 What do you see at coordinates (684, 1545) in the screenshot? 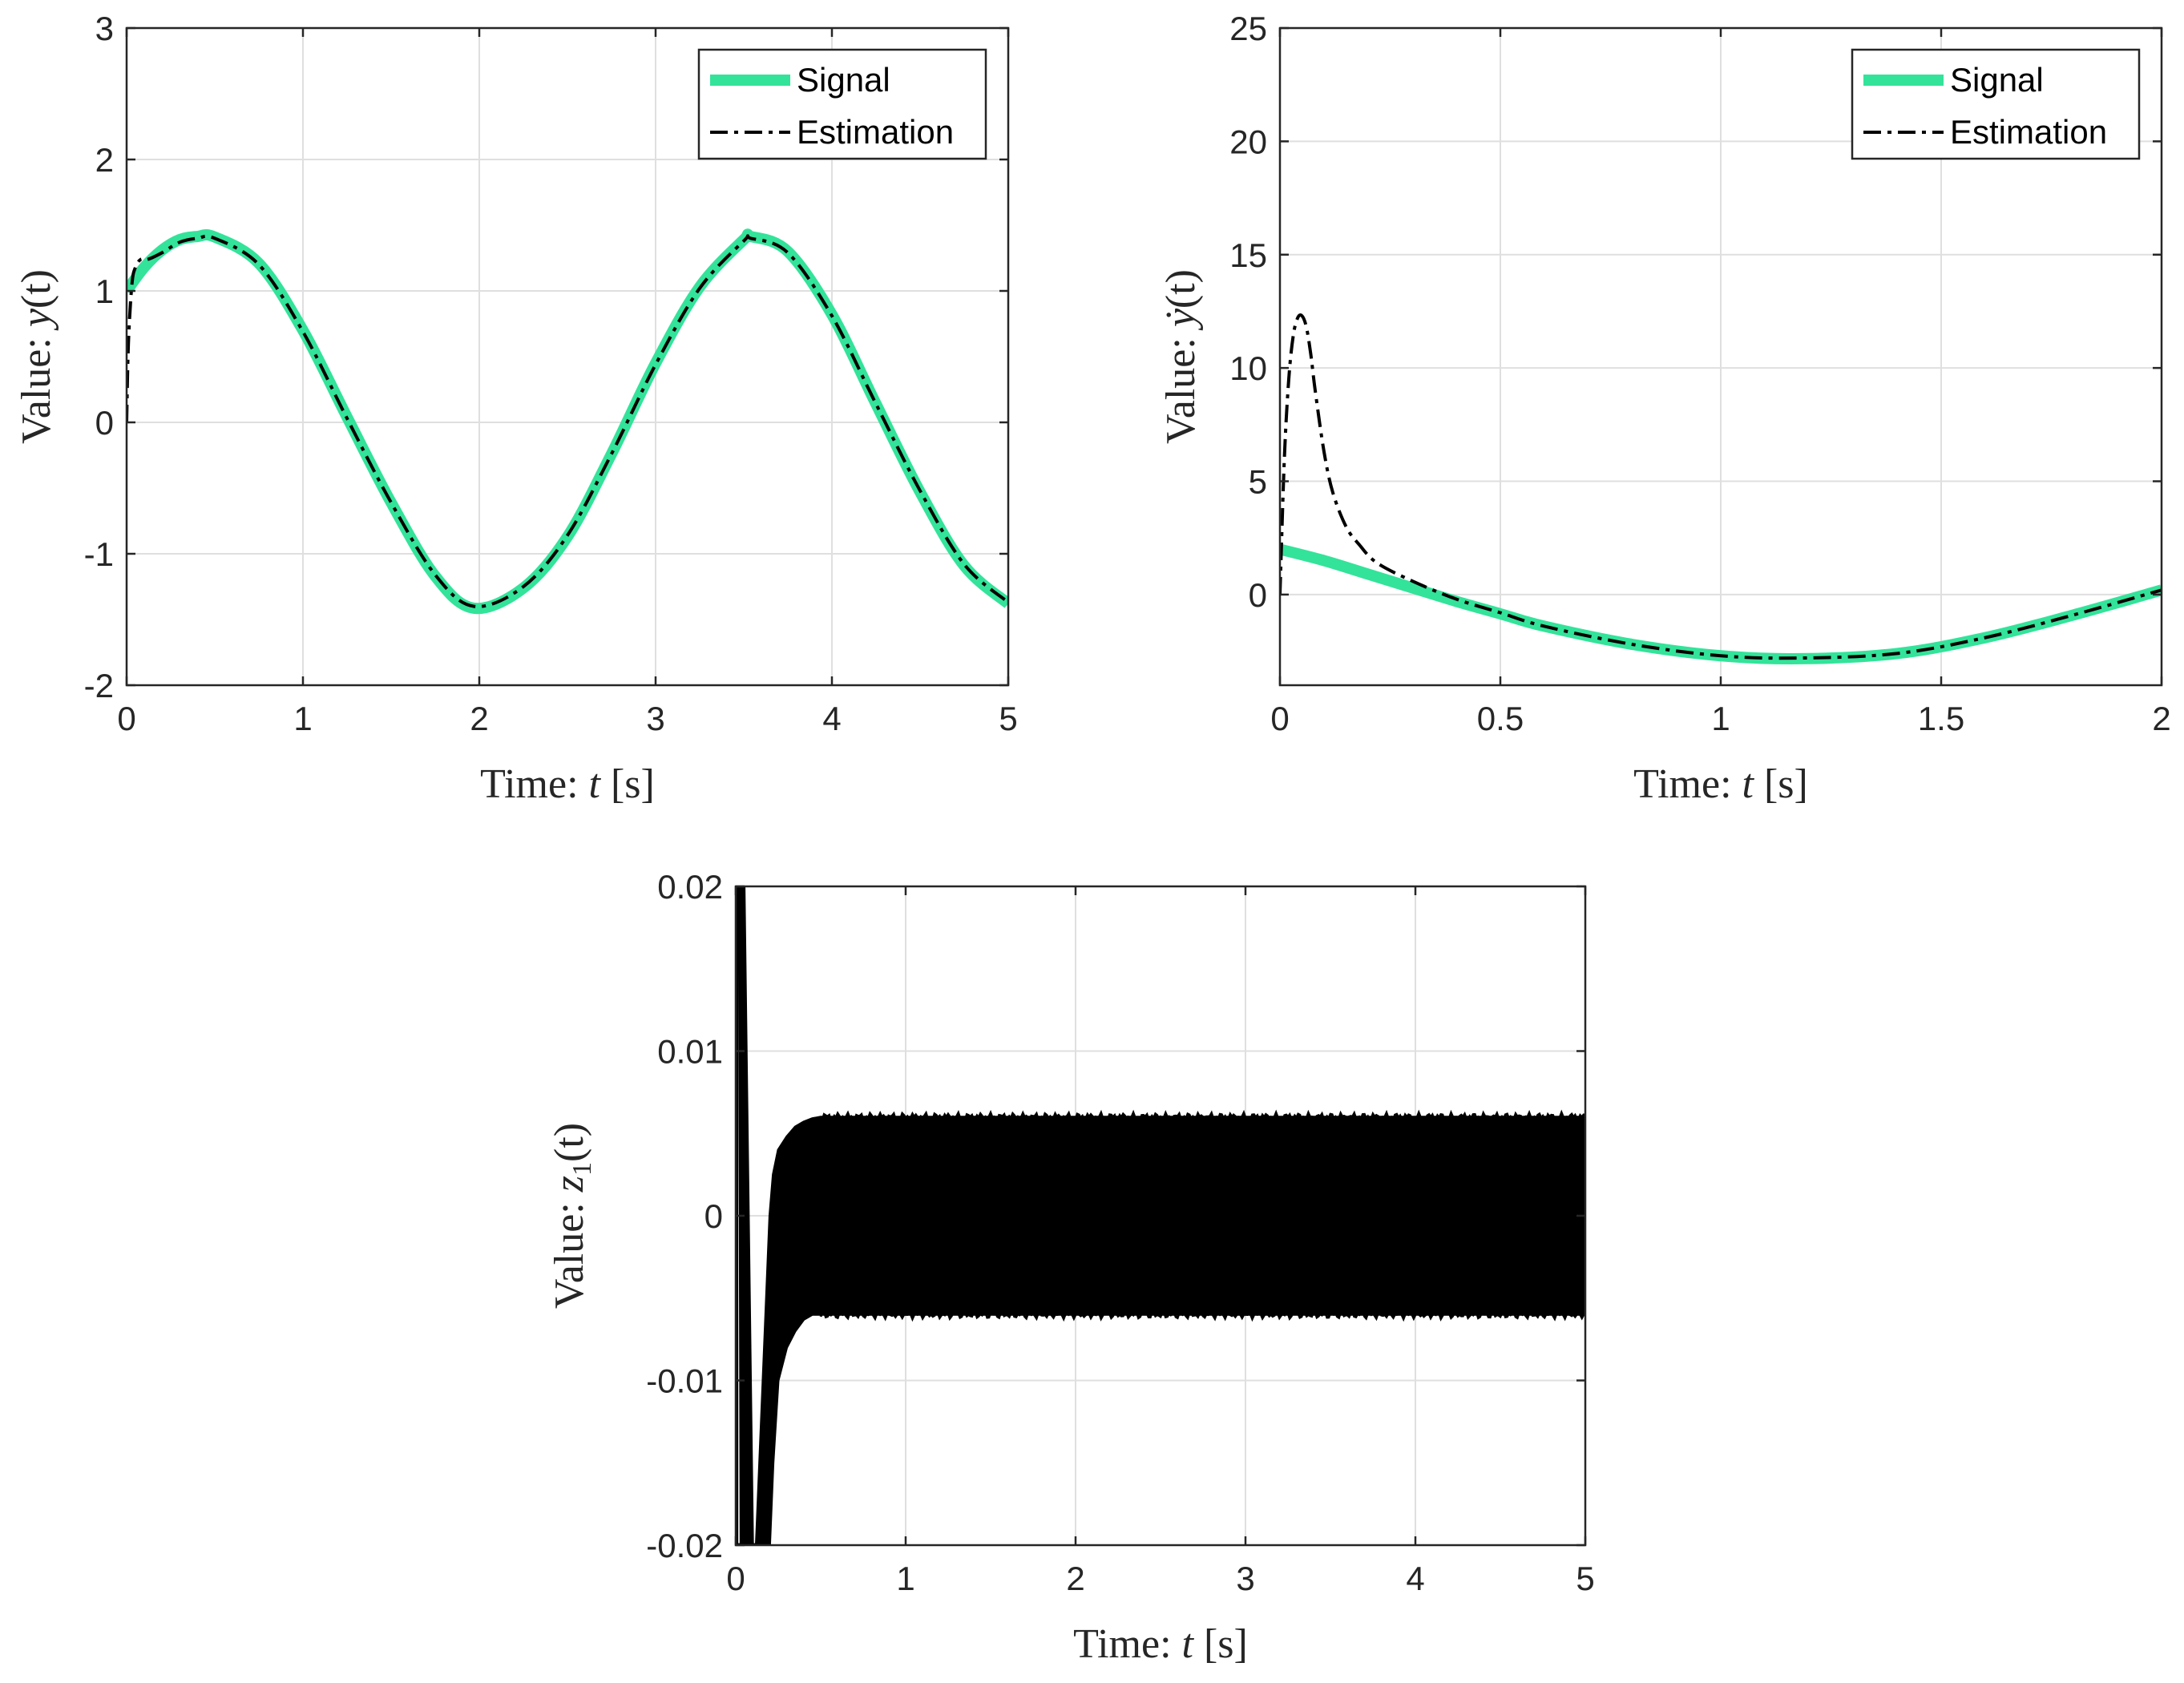
I see `y-tick-label: -0.02` at bounding box center [684, 1545].